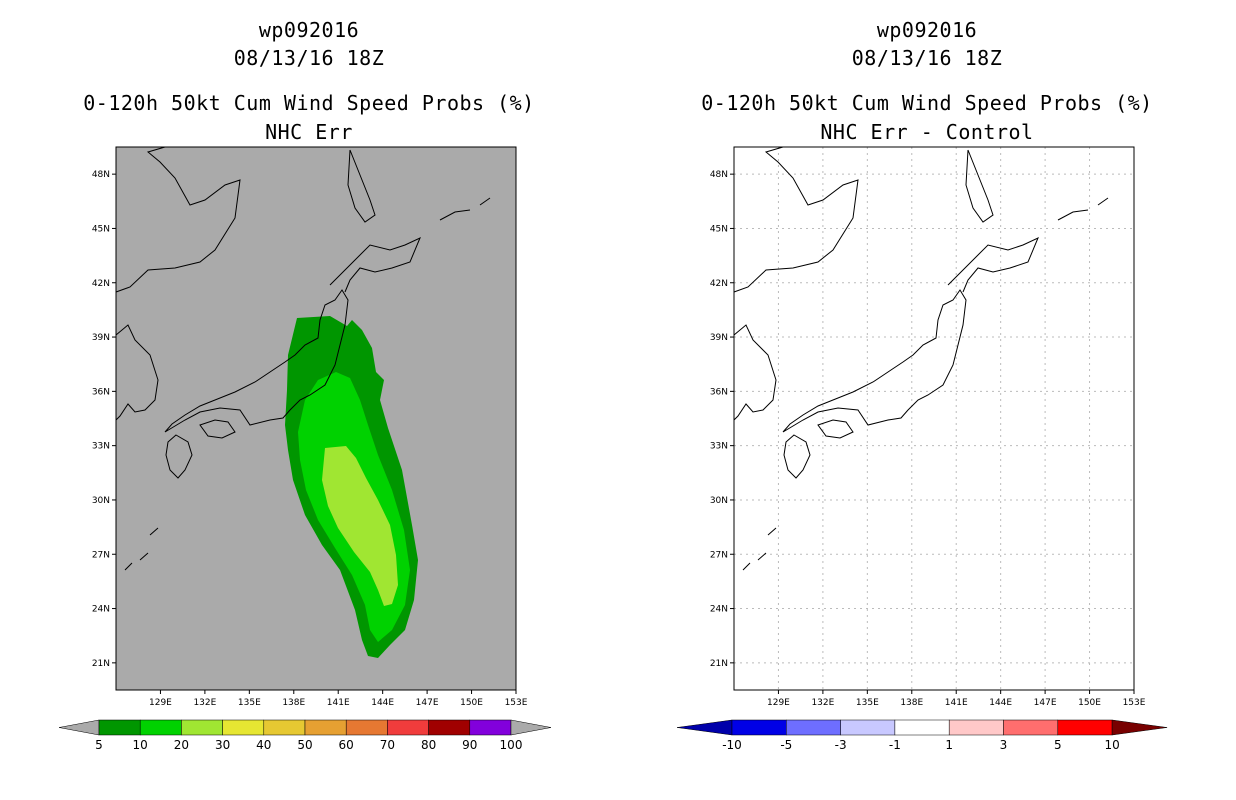 This screenshot has width=1236, height=800. I want to click on left-colorbar: 5 10 20 30 40 50 60 70 80 90 100, so click(305, 735).